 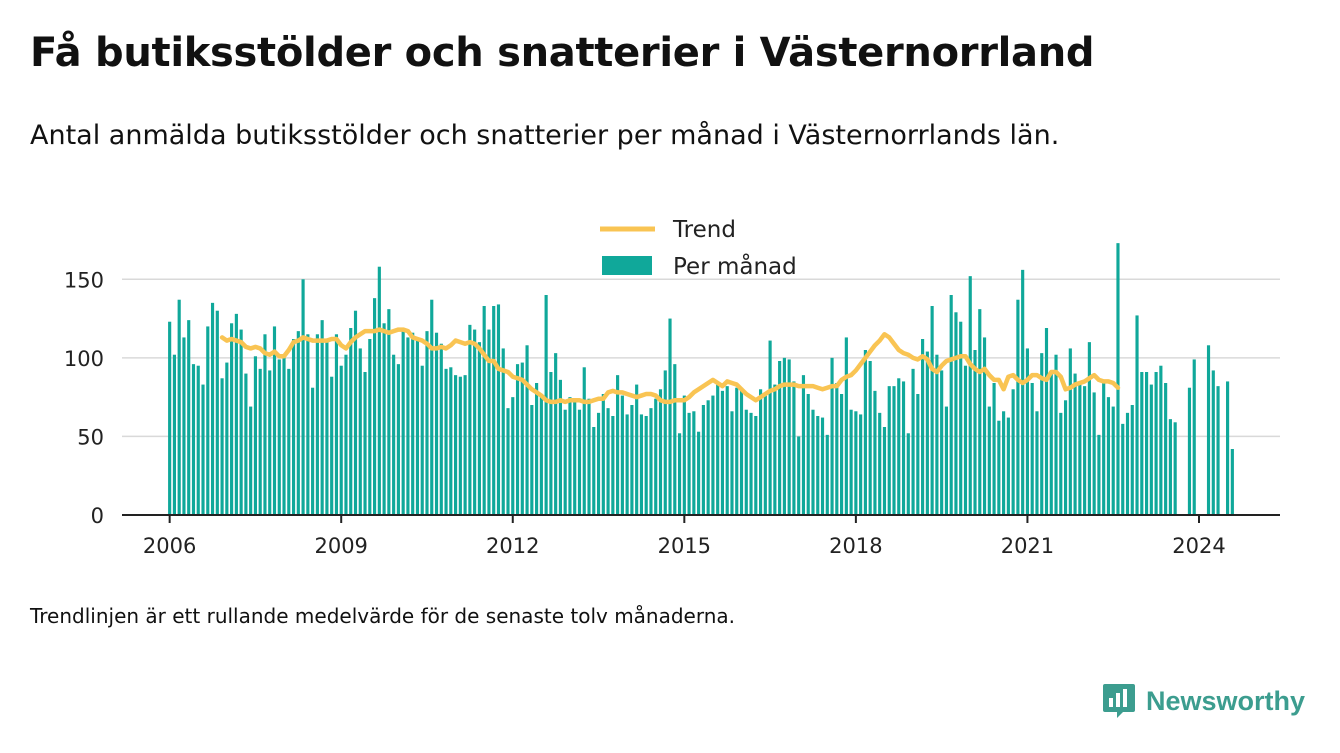 What do you see at coordinates (340, 546) in the screenshot?
I see `x-tick-label: 2009` at bounding box center [340, 546].